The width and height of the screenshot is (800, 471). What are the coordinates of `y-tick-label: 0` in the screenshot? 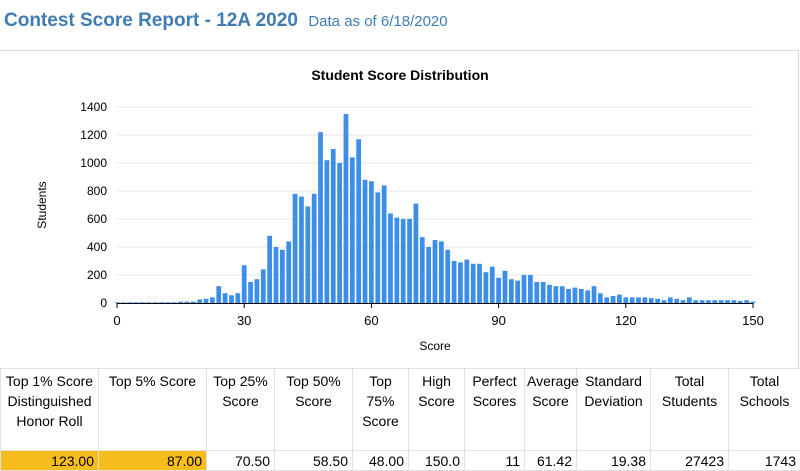 It's located at (103, 303).